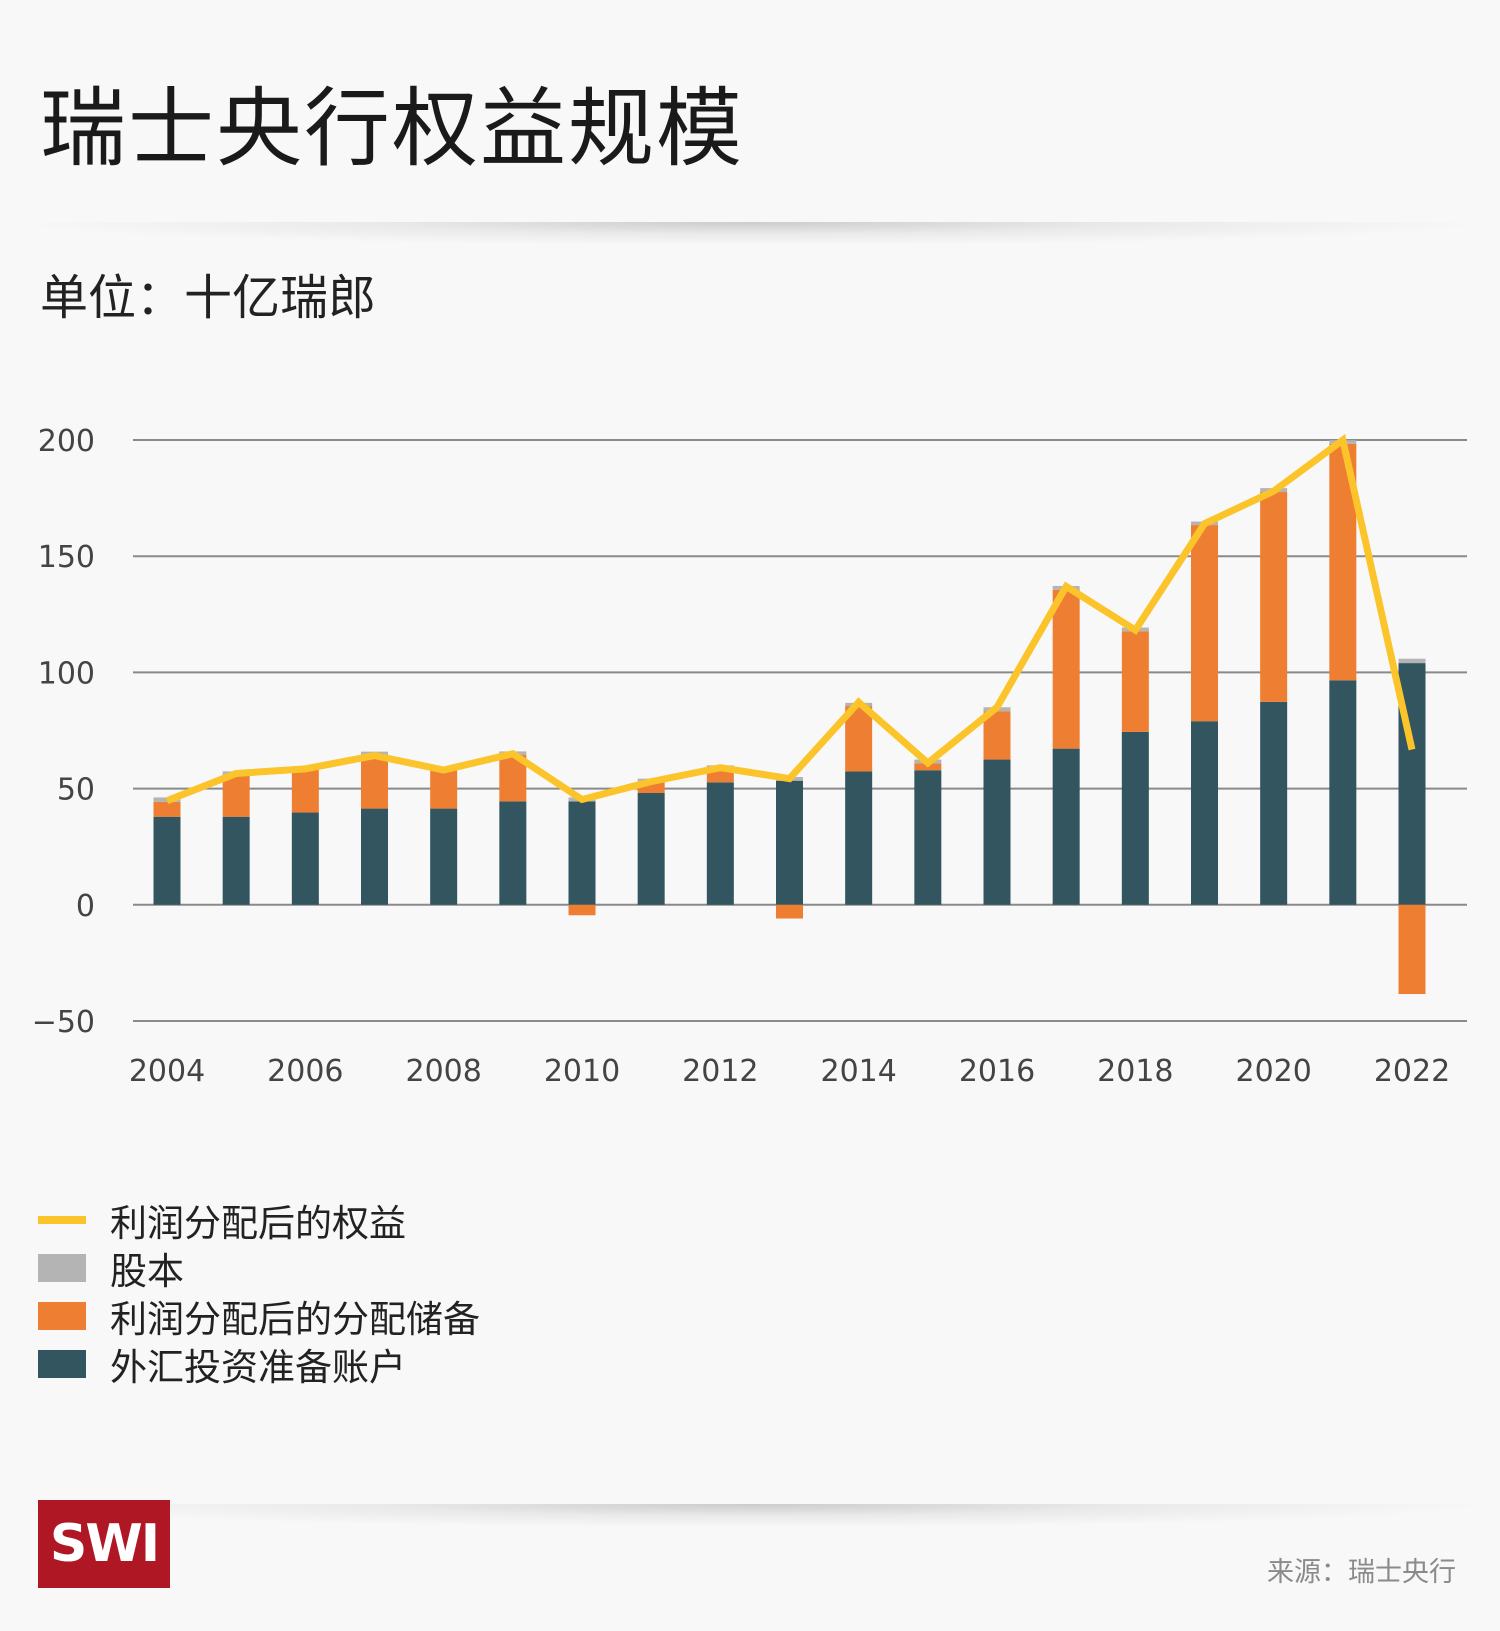 The image size is (1500, 1631). What do you see at coordinates (1361, 1572) in the screenshot?
I see `source-note: 来源：瑞士央行` at bounding box center [1361, 1572].